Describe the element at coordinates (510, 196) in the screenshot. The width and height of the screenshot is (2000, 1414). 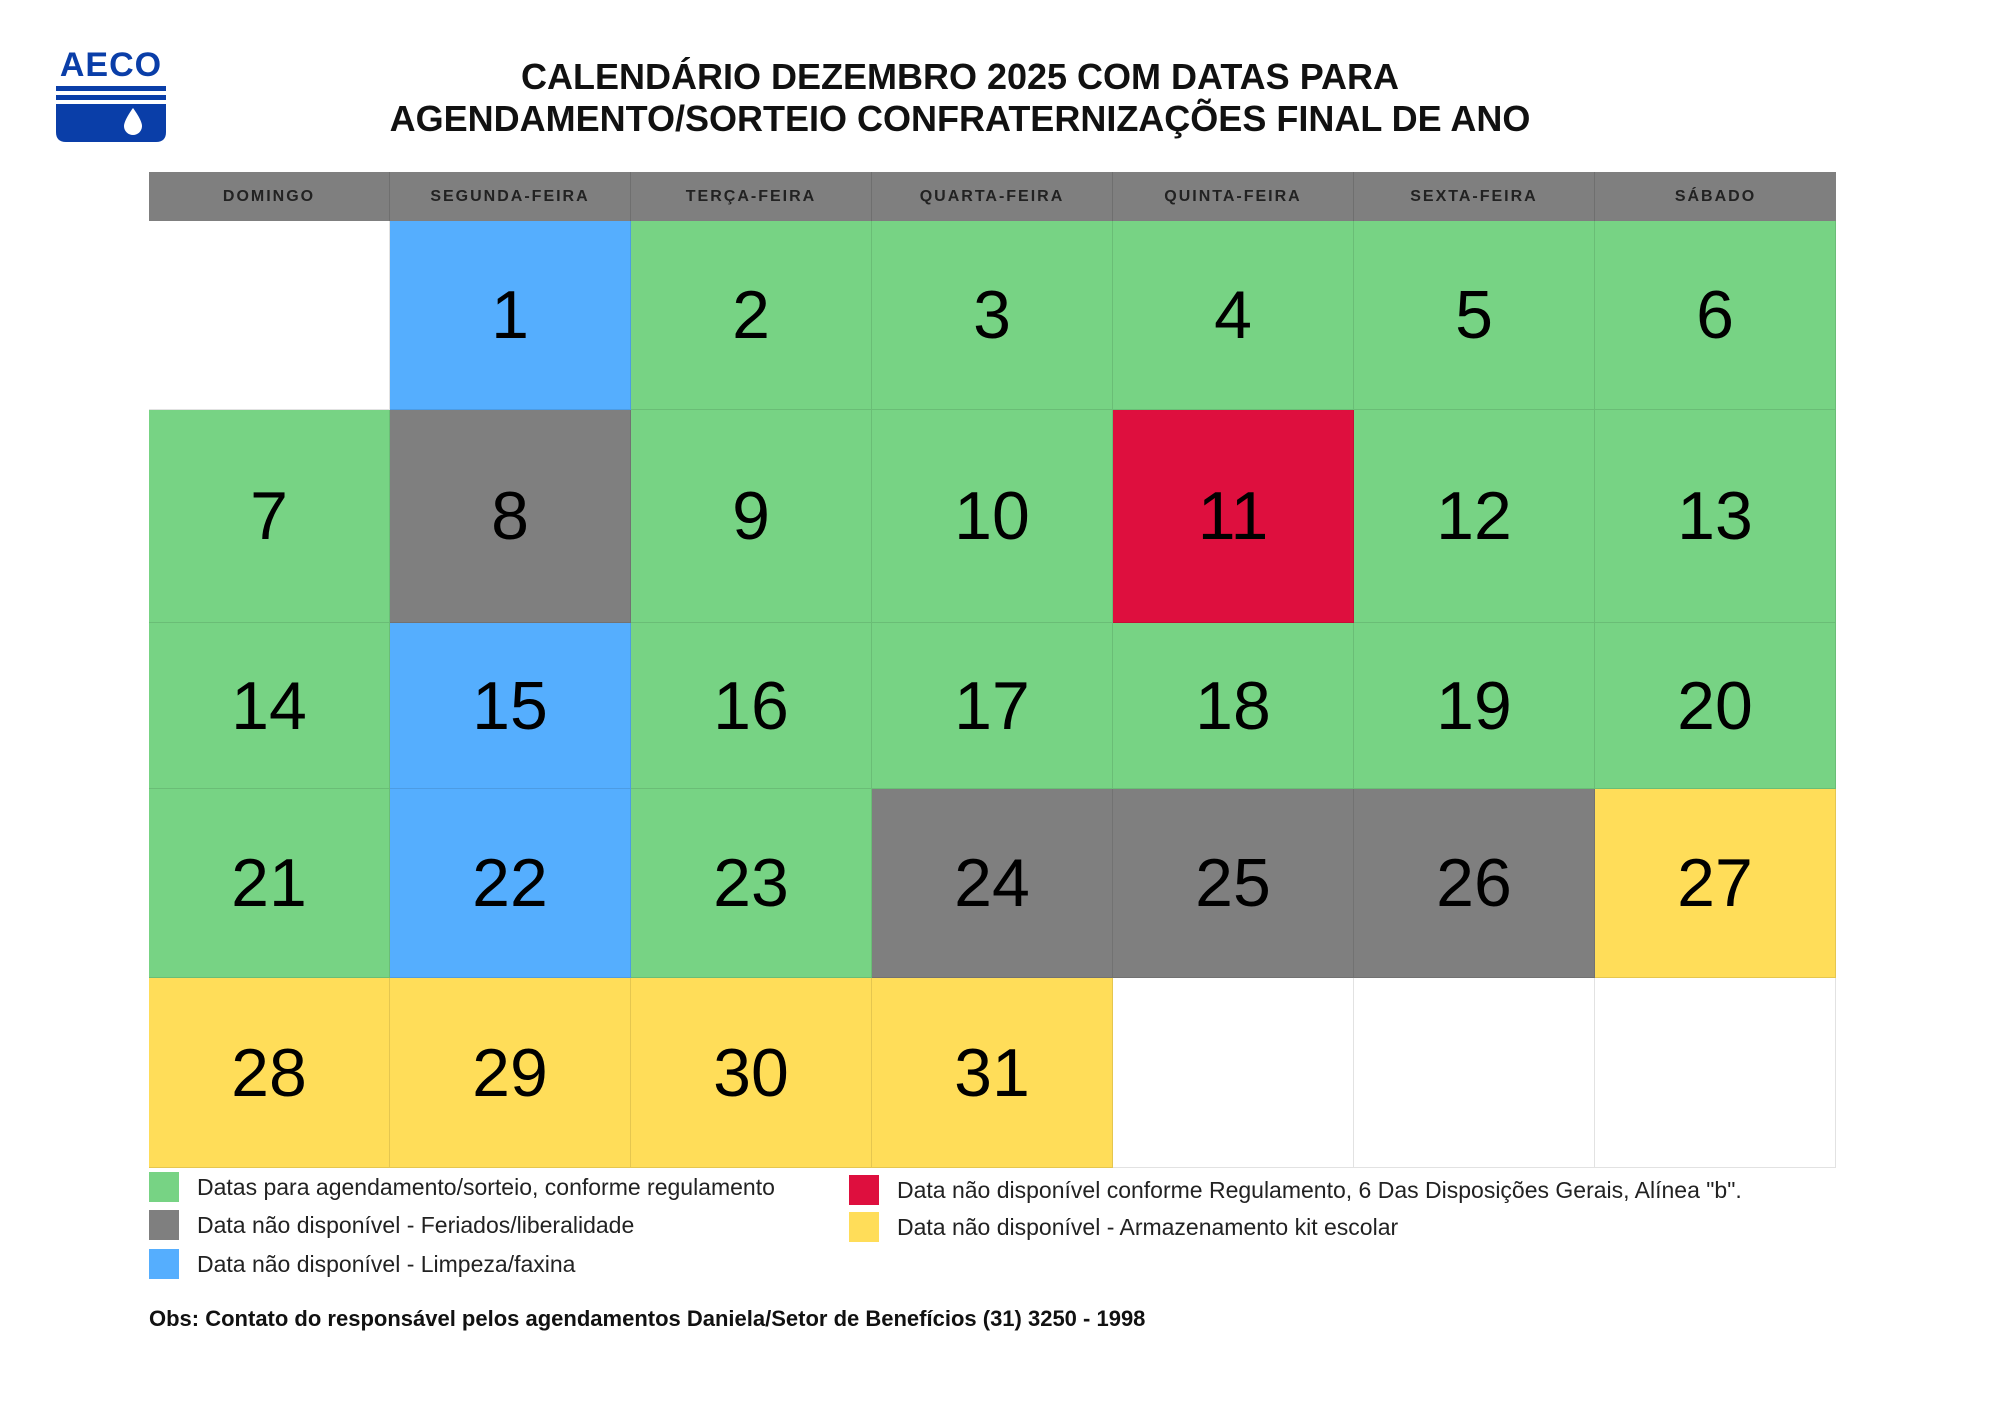
I see `weekday-monday: SEGUNDA-FEIRA` at that location.